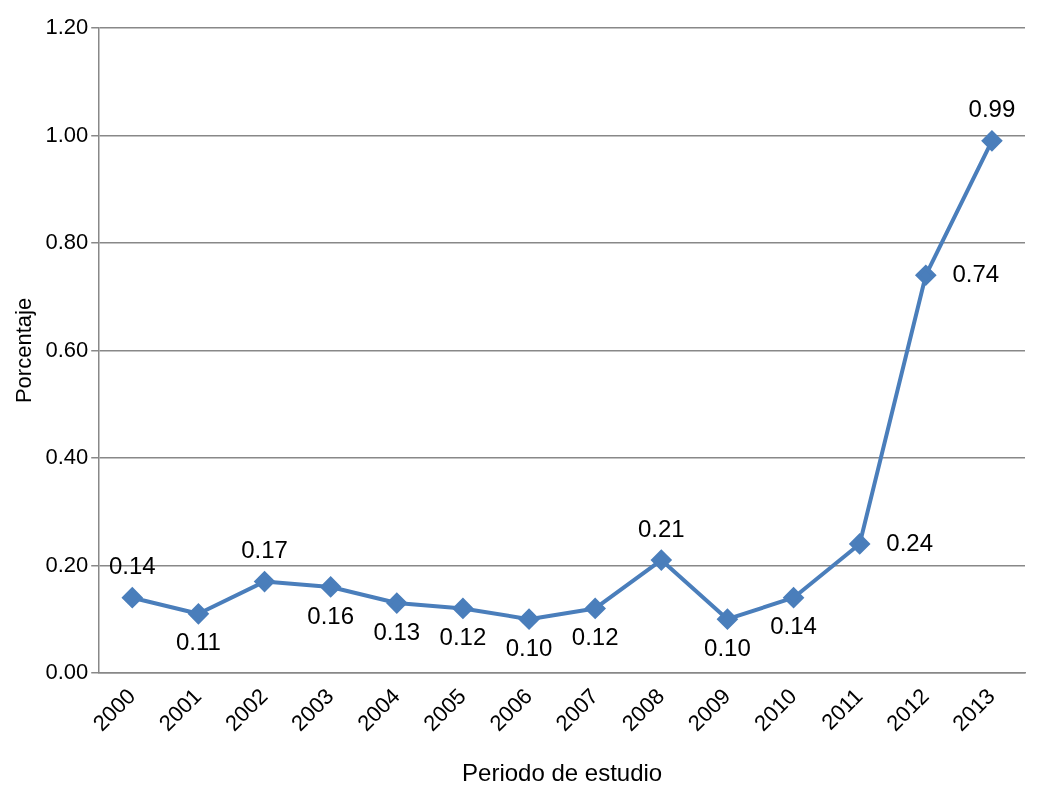 This screenshot has height=801, width=1045. What do you see at coordinates (67, 134) in the screenshot?
I see `y-tick-label: 1.00` at bounding box center [67, 134].